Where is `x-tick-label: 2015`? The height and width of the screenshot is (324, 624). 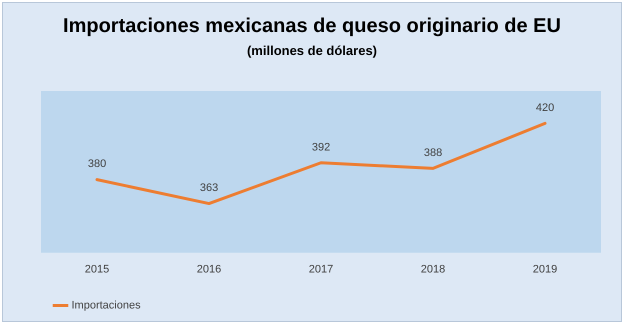
x-tick-label: 2015 is located at coordinates (97, 269).